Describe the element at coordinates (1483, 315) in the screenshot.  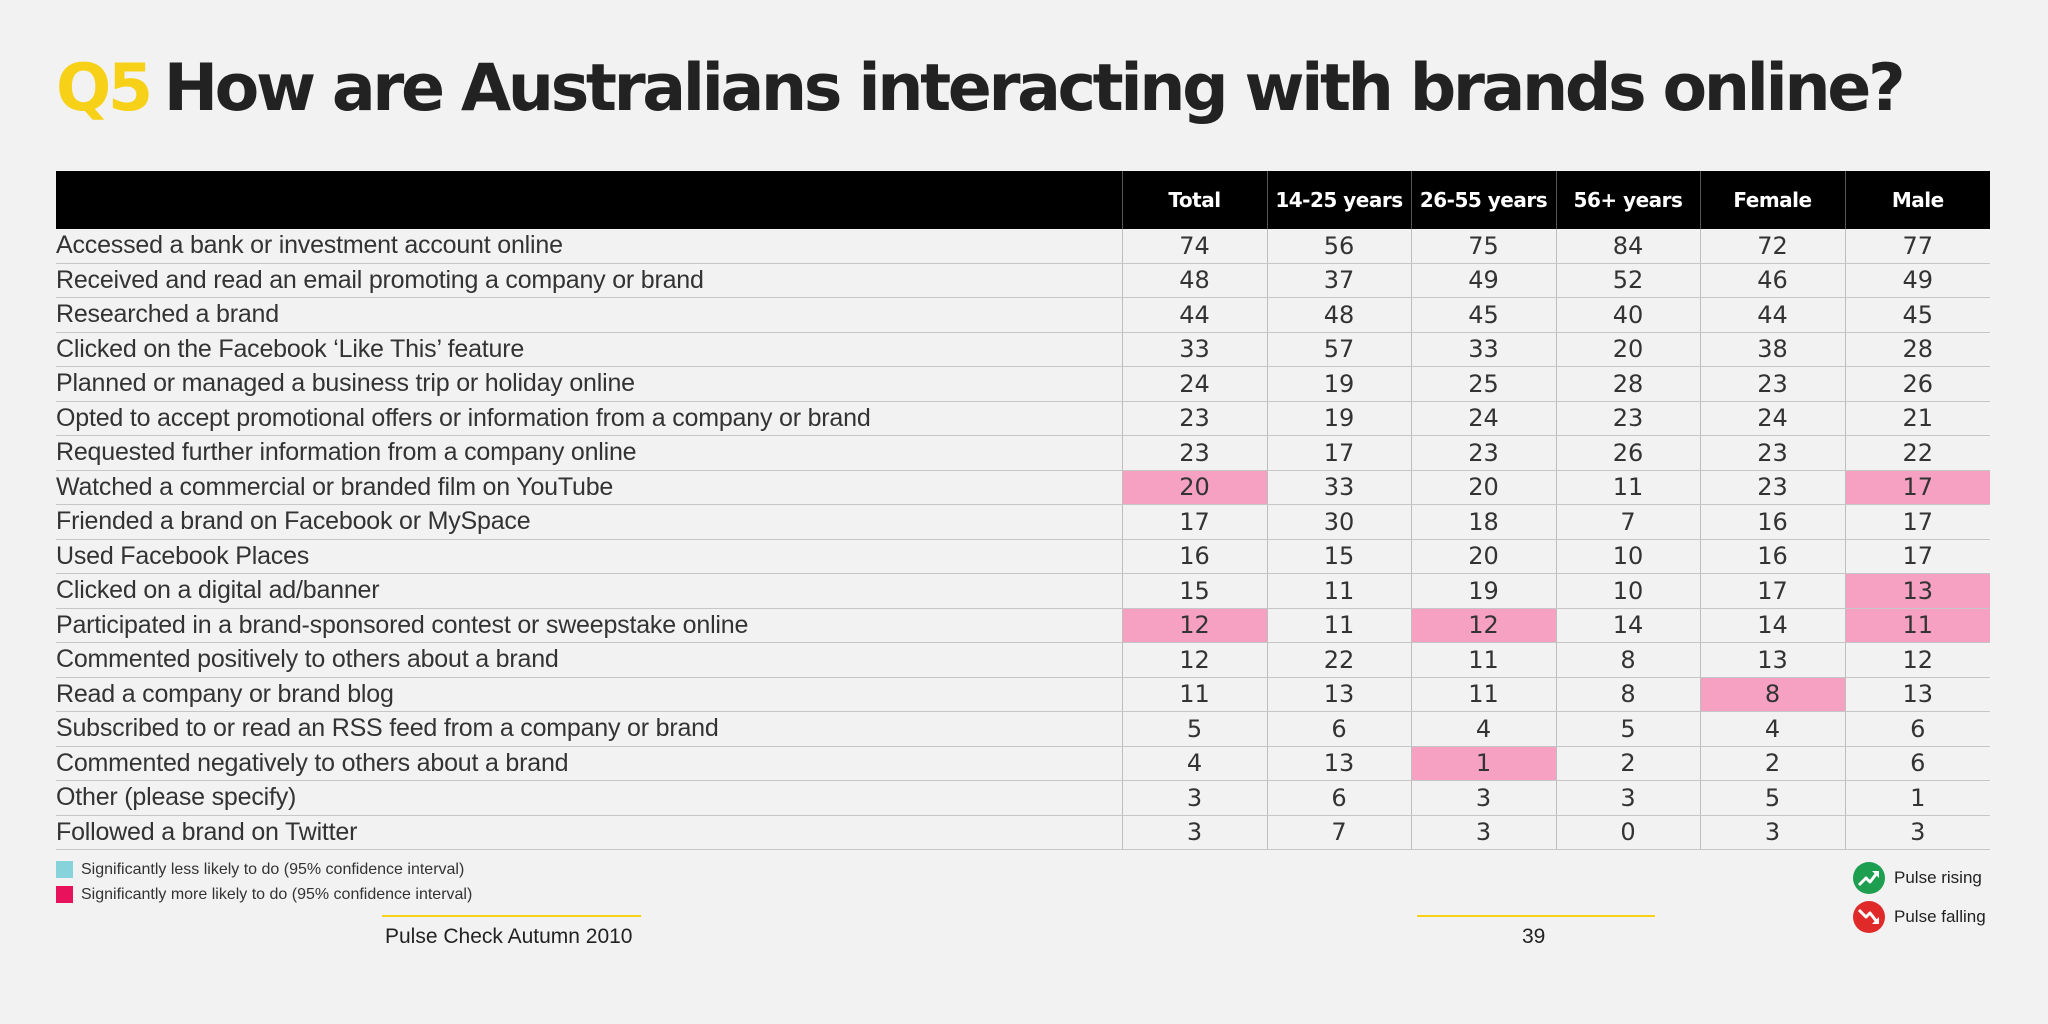
I see `value-cell: 45` at that location.